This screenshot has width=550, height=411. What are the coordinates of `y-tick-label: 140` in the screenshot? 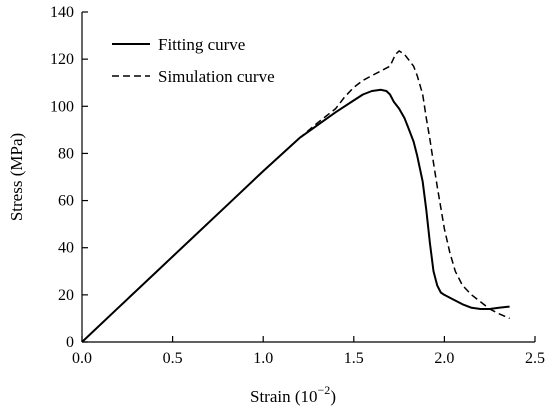 It's located at (62, 12).